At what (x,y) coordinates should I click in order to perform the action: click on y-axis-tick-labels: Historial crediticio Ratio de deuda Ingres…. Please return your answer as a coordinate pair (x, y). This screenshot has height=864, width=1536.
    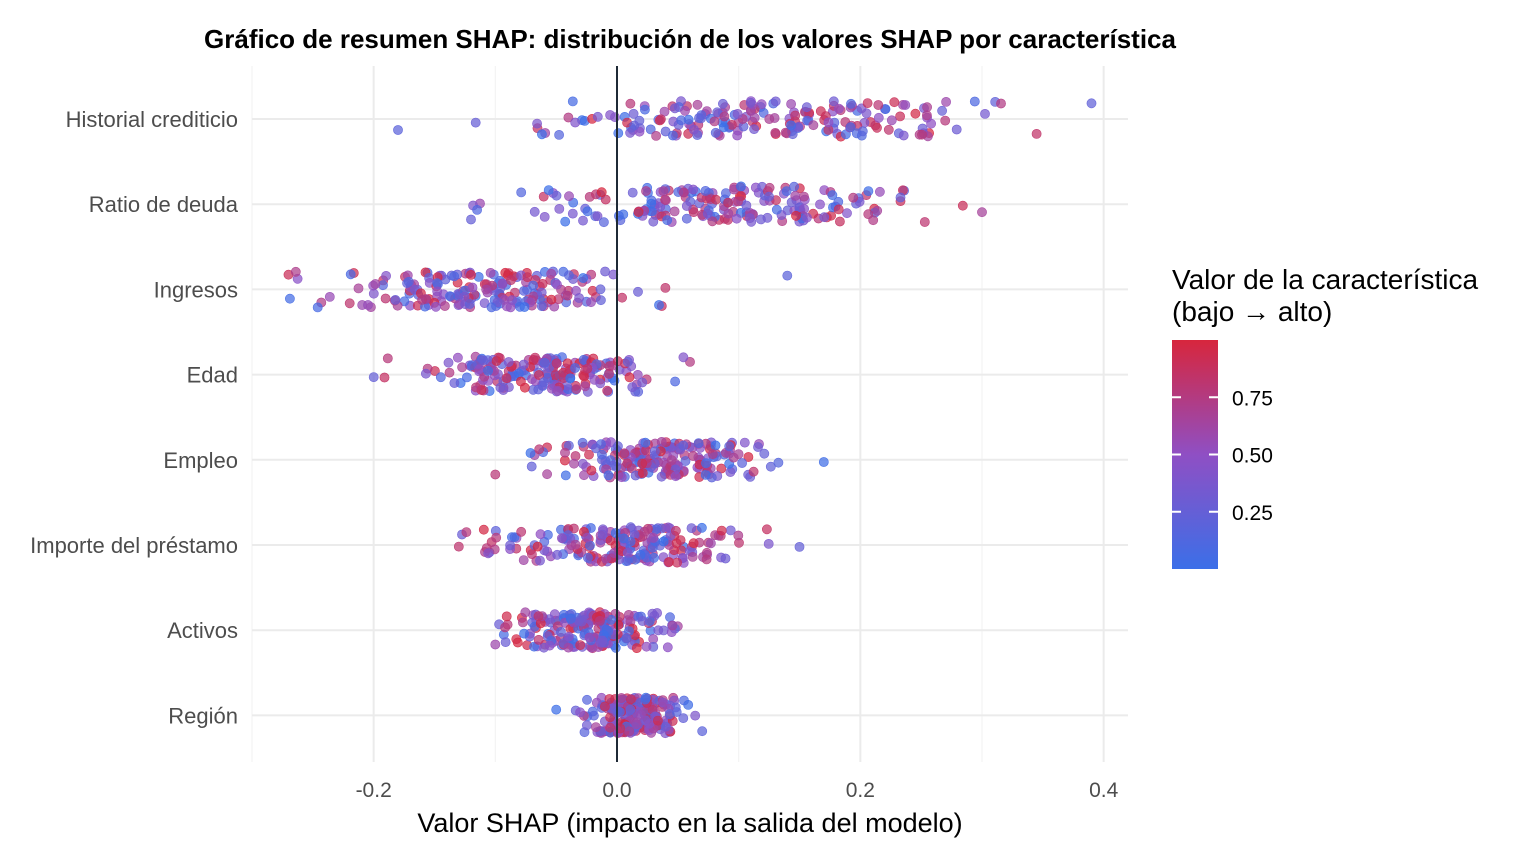
    Looking at the image, I should click on (134, 417).